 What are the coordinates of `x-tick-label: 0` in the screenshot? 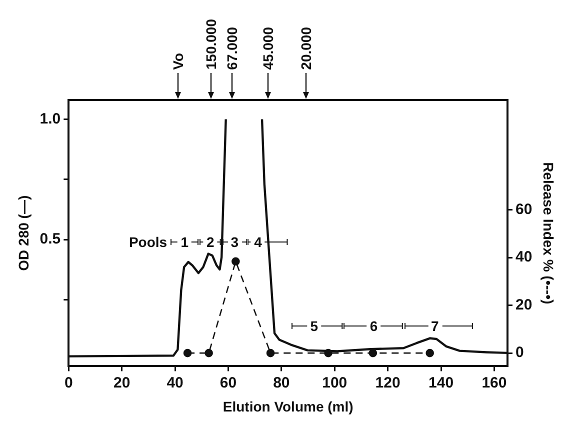 It's located at (68, 383).